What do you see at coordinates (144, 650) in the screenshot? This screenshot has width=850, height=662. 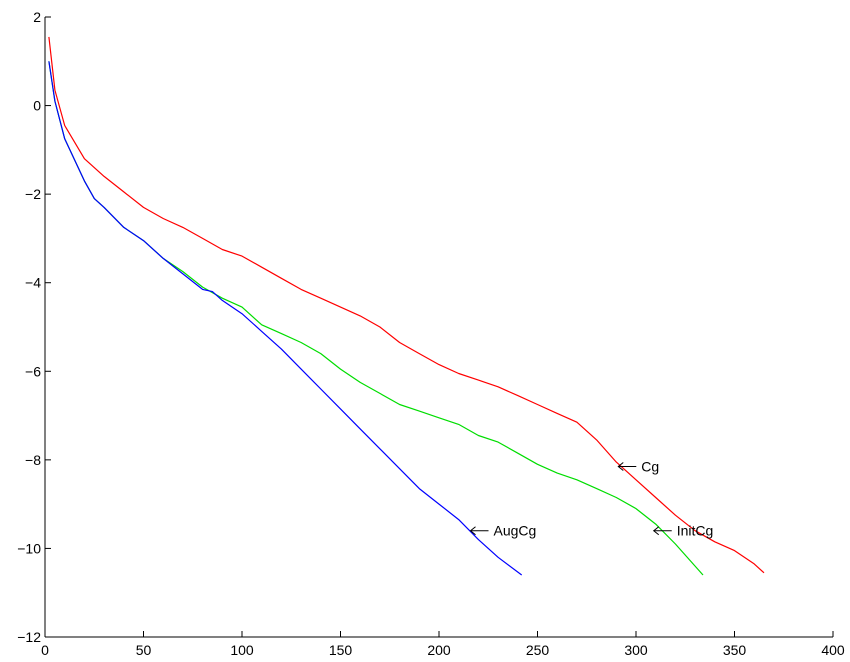 I see `x-tick-label: 50` at bounding box center [144, 650].